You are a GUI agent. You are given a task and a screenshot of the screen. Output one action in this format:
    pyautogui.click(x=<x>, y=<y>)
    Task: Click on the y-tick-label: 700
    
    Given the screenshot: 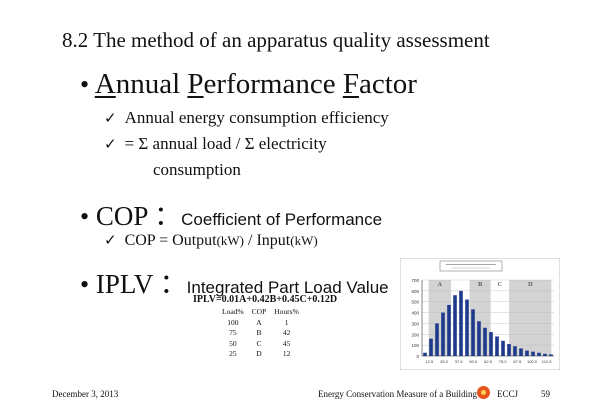 What is the action you would take?
    pyautogui.click(x=415, y=280)
    